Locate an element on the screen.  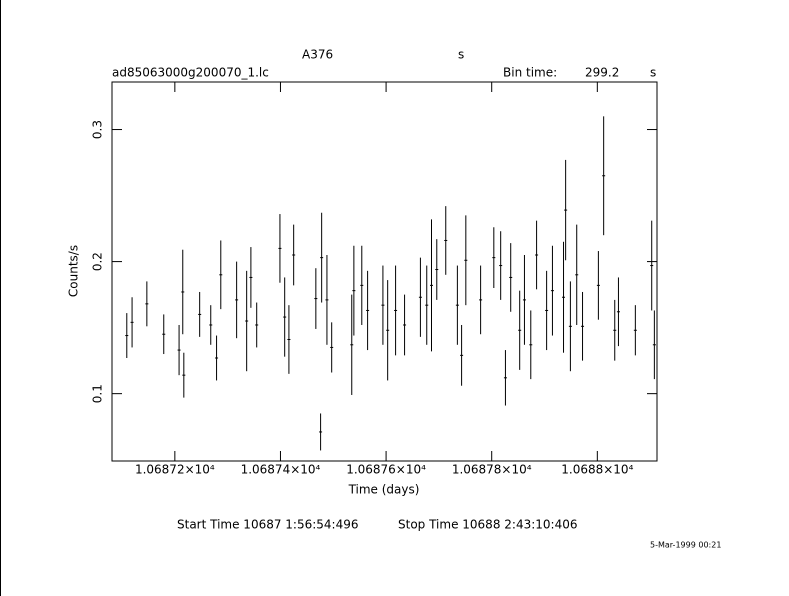
stop-time: Stop Time 10688 2:43:10:406 is located at coordinates (487, 525).